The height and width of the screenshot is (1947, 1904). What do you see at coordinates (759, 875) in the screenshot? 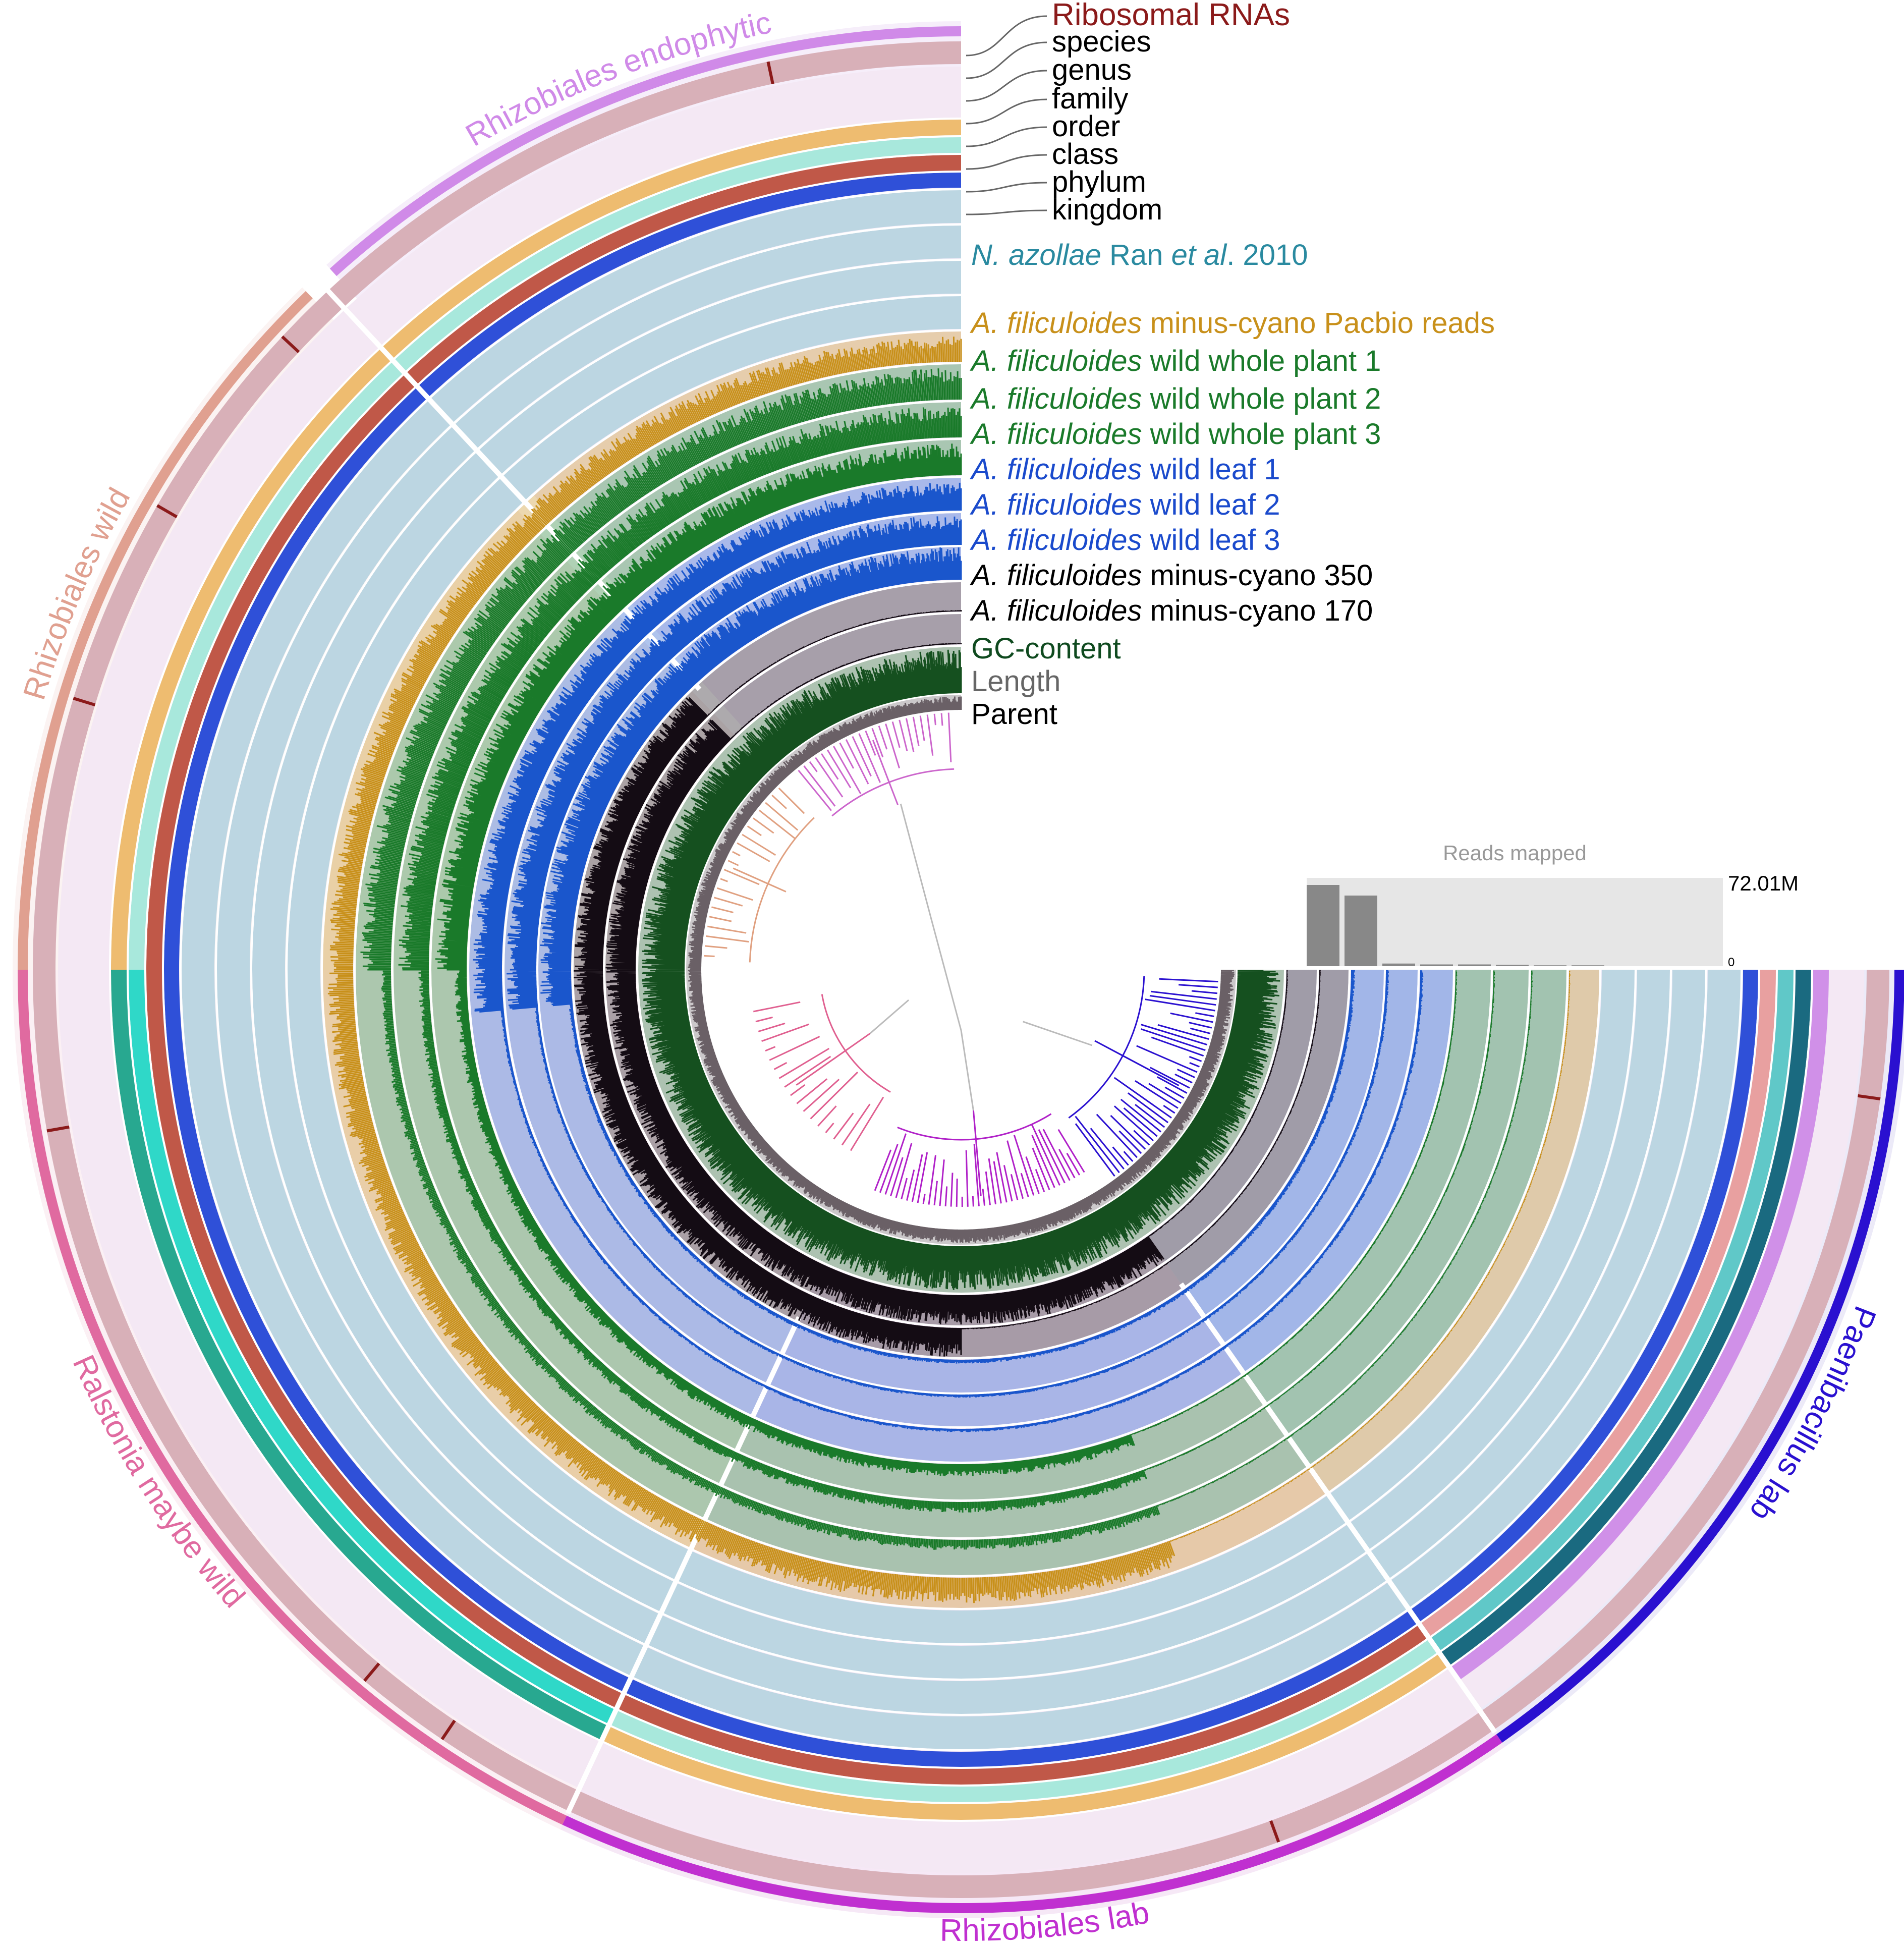
I see `clade-rhizobiales-wild` at bounding box center [759, 875].